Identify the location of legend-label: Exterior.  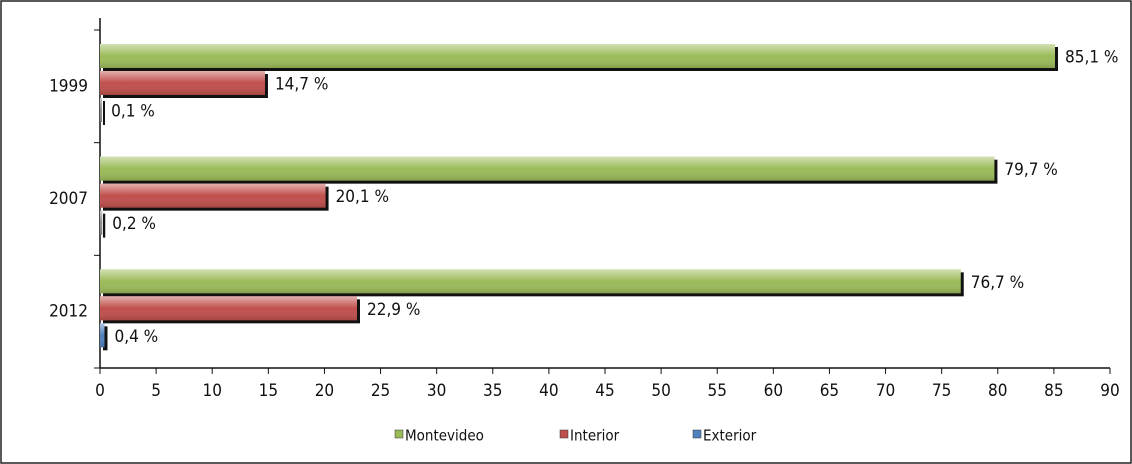
(730, 436).